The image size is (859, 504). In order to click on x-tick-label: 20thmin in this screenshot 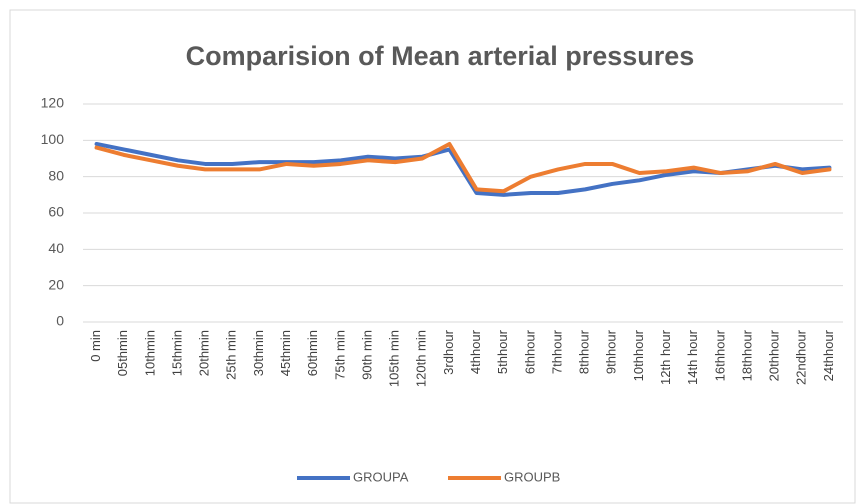, I will do `click(204, 353)`.